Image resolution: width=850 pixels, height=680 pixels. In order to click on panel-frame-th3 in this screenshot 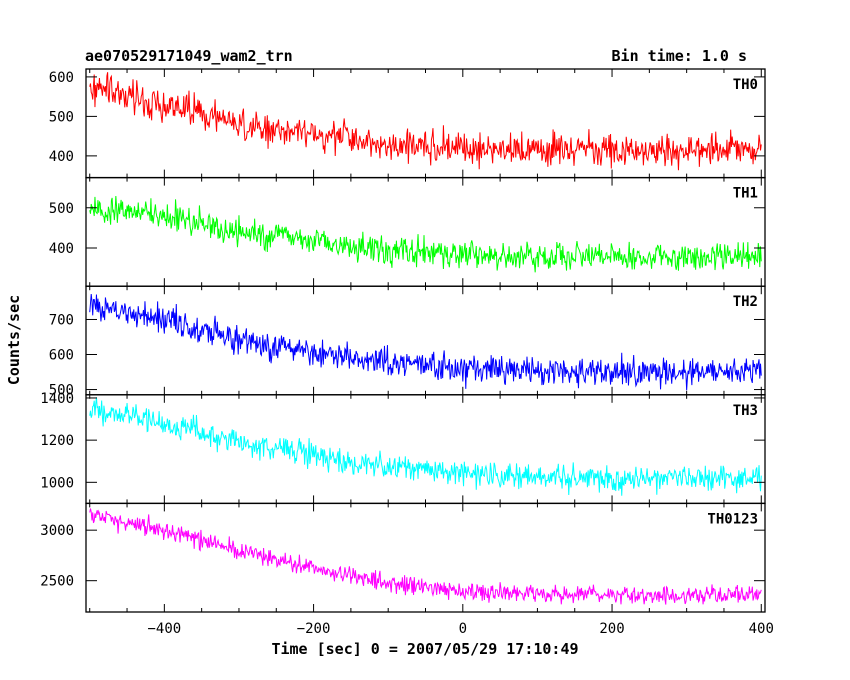, I will do `click(425, 449)`.